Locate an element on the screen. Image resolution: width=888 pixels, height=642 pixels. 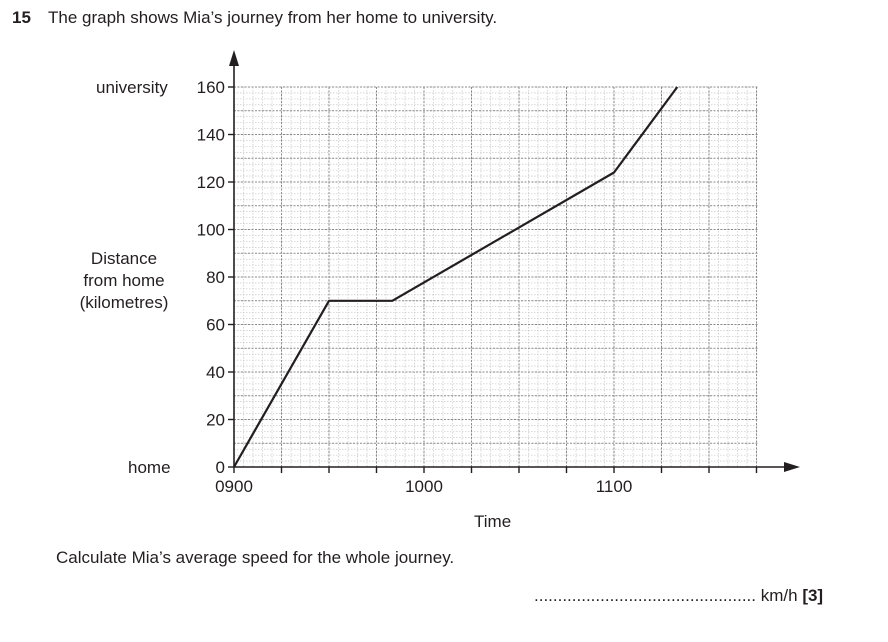
x-axis-label: Time is located at coordinates (493, 521).